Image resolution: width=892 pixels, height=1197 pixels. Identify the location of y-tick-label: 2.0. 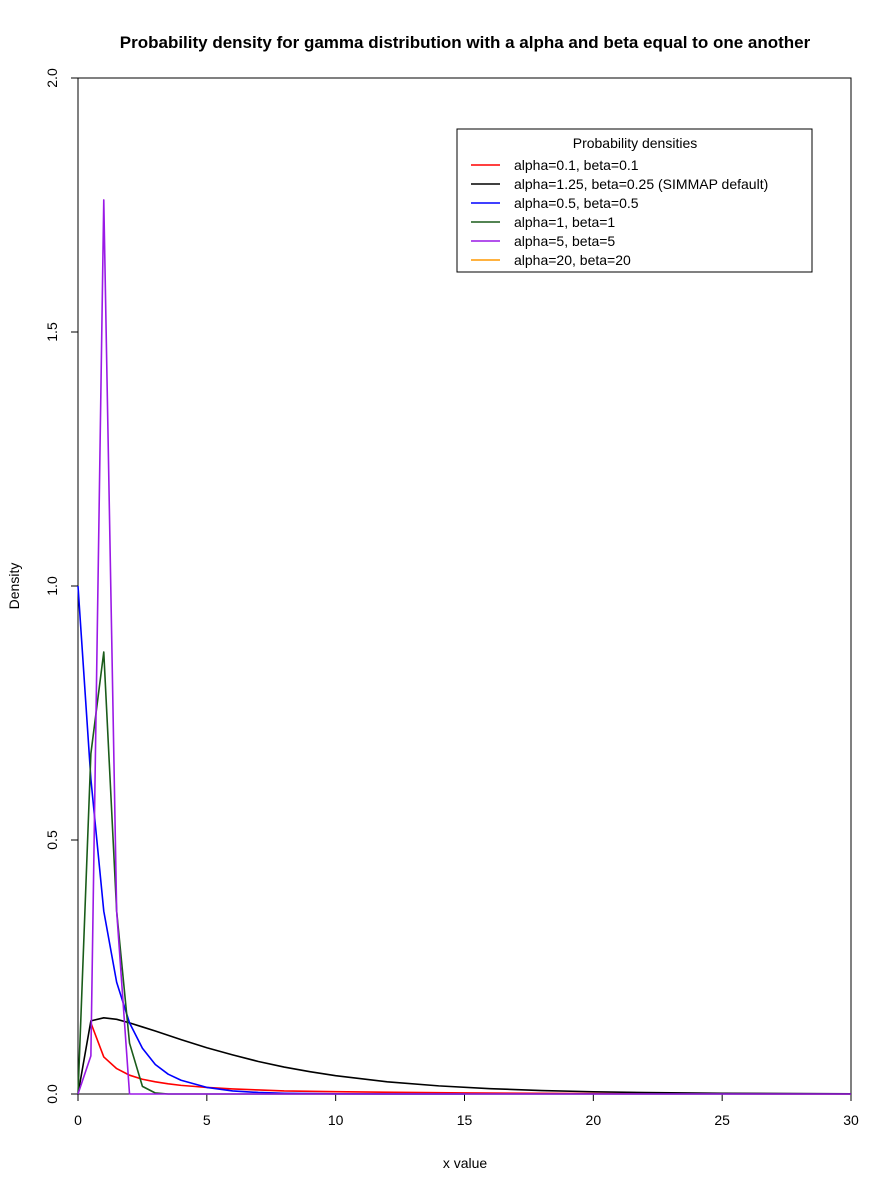
(52, 78).